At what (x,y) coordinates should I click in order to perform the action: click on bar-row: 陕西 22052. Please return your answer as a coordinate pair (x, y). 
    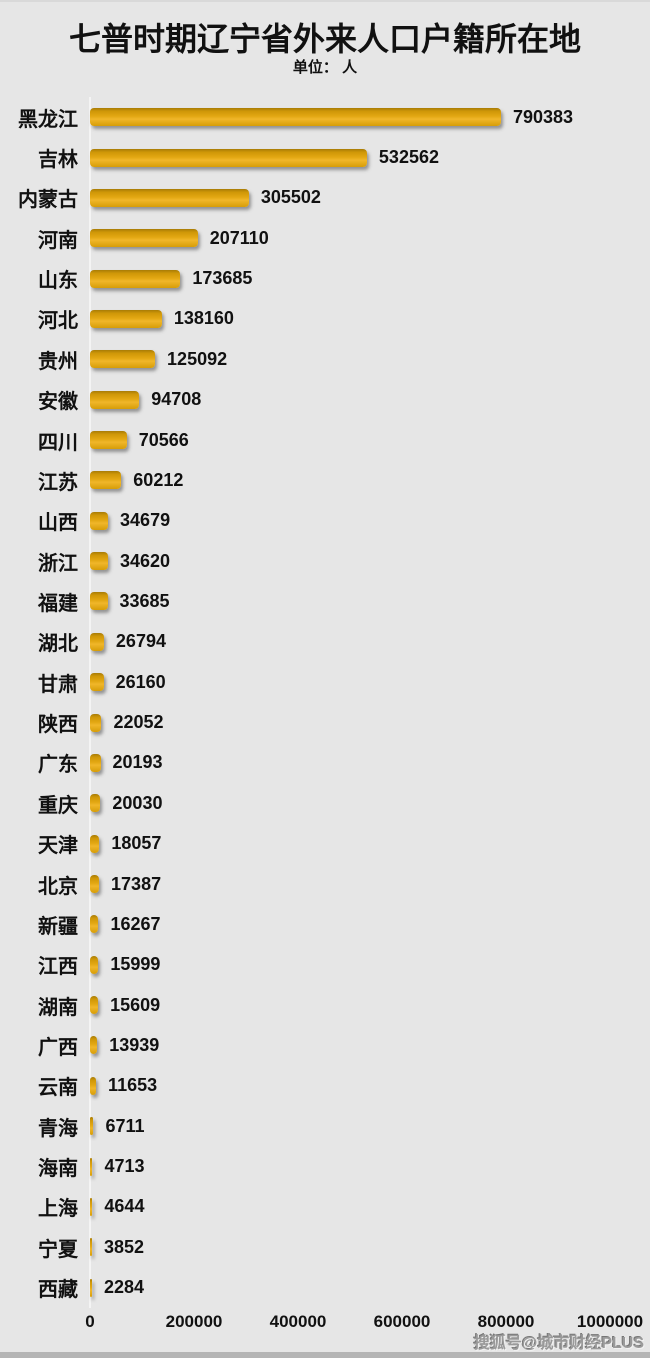
    Looking at the image, I should click on (325, 722).